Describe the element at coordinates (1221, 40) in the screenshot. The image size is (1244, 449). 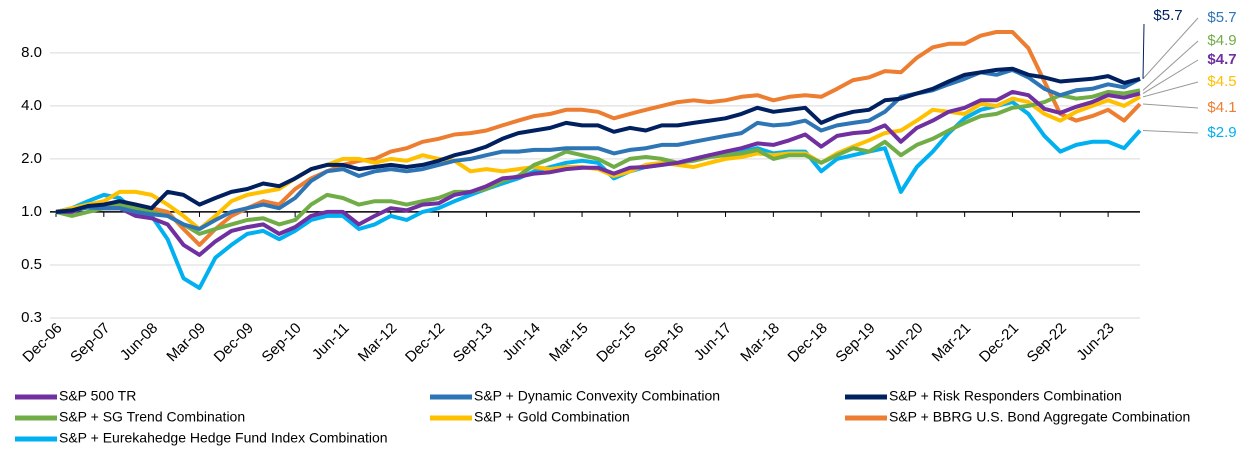
I see `end-label: $4.9` at that location.